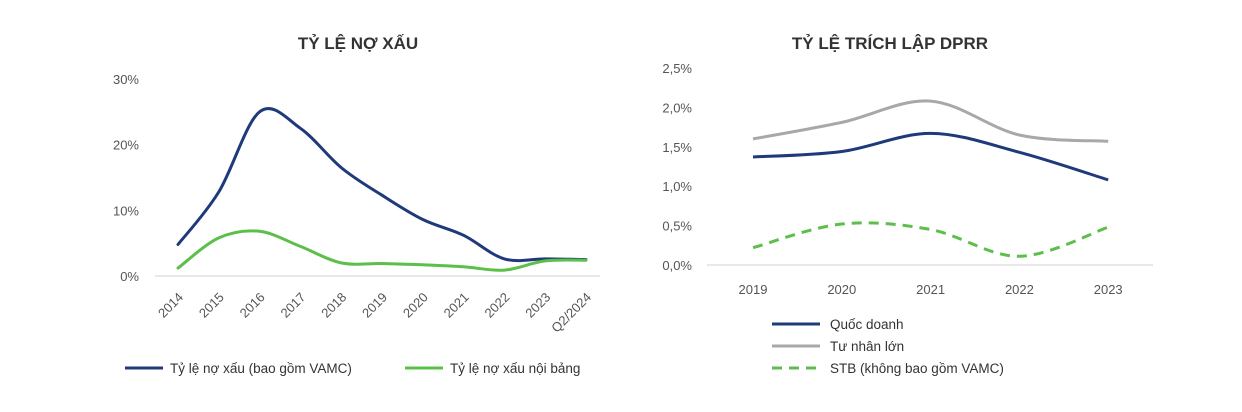  I want to click on series-line-stb-kh-ng-bao-g-m-vamc, so click(930, 239).